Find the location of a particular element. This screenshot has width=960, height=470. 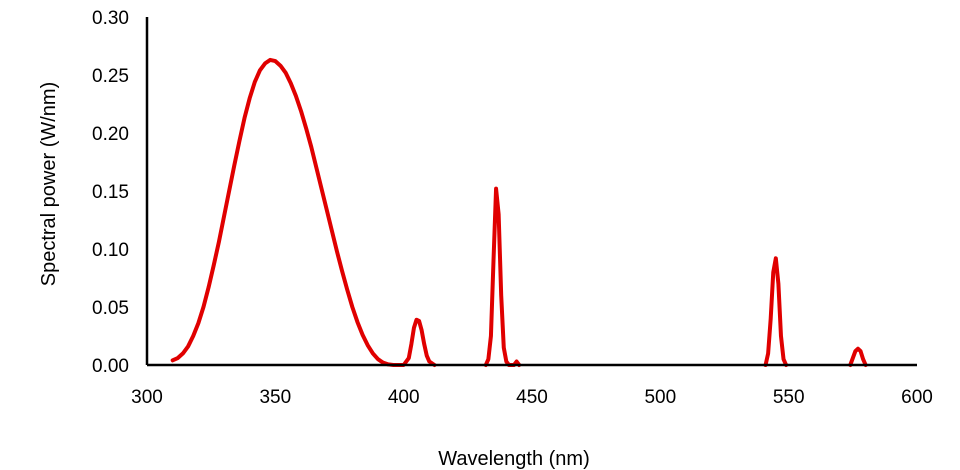

y-tick-label: 0.00 is located at coordinates (110, 366).